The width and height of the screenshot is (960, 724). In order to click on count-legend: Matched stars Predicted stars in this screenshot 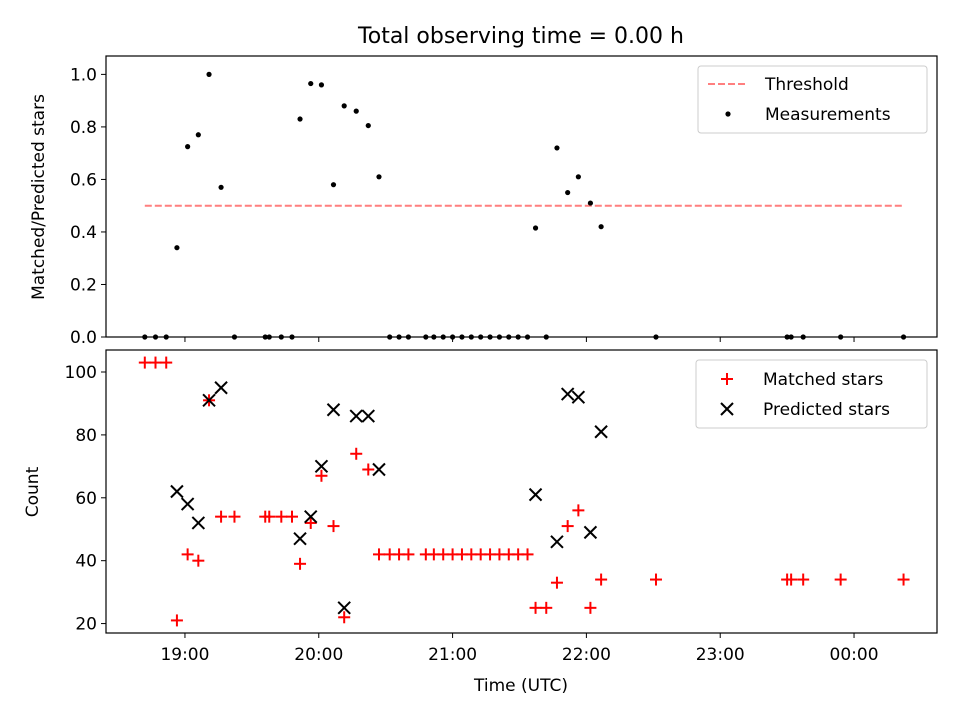, I will do `click(811, 394)`.